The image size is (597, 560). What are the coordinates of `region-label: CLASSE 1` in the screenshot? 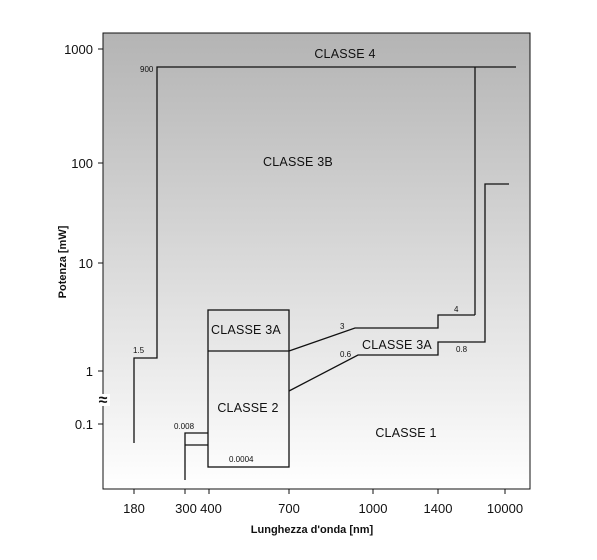 It's located at (405, 433).